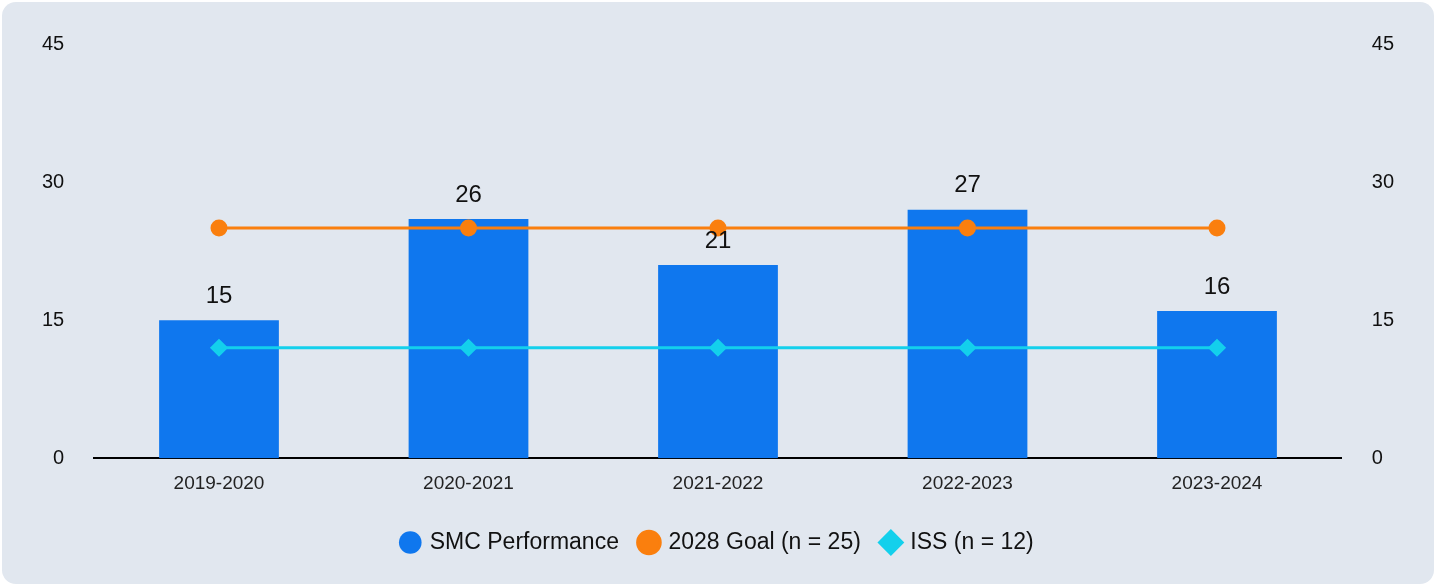 The height and width of the screenshot is (586, 1436). Describe the element at coordinates (1217, 285) in the screenshot. I see `data-label: 16` at that location.